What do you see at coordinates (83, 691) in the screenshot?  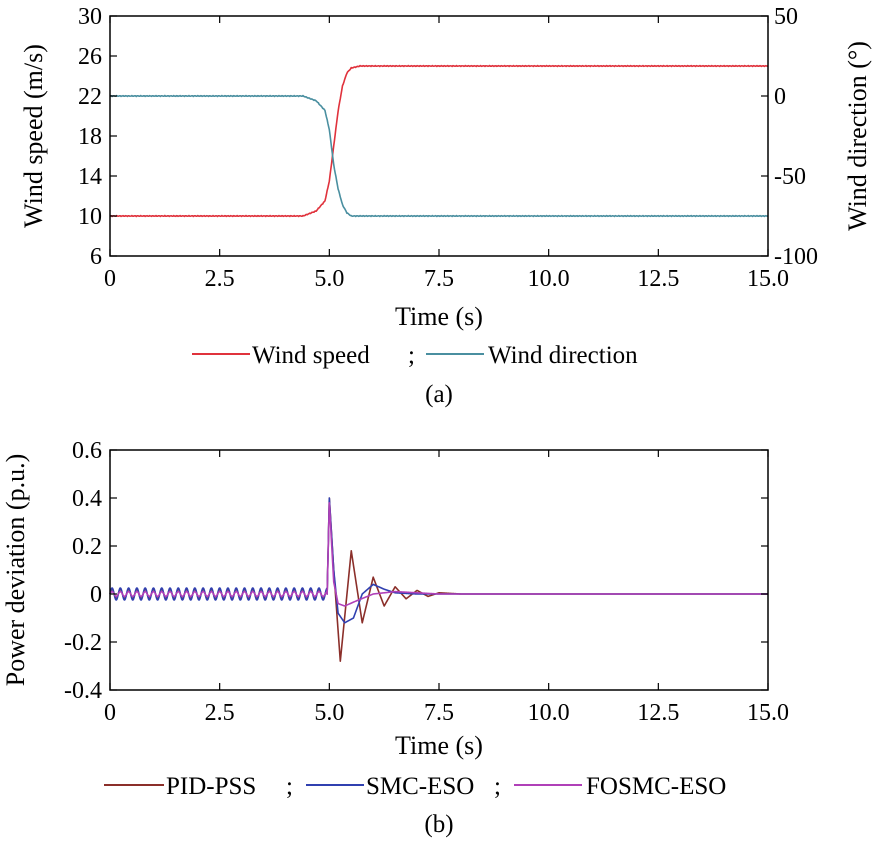 I see `chart-b-y-tick-label: -0.4` at bounding box center [83, 691].